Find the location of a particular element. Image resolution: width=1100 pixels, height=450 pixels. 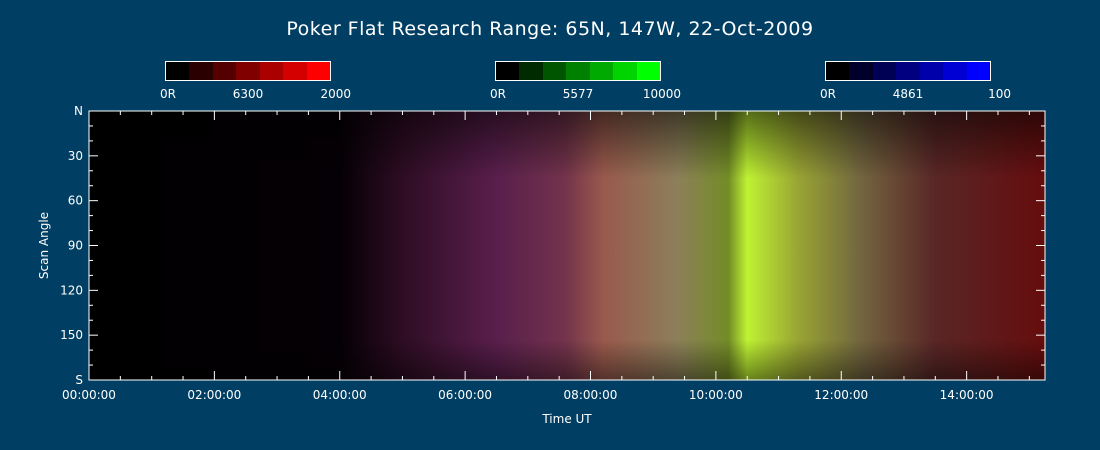

y-tick-label: 90 is located at coordinates (75, 246).